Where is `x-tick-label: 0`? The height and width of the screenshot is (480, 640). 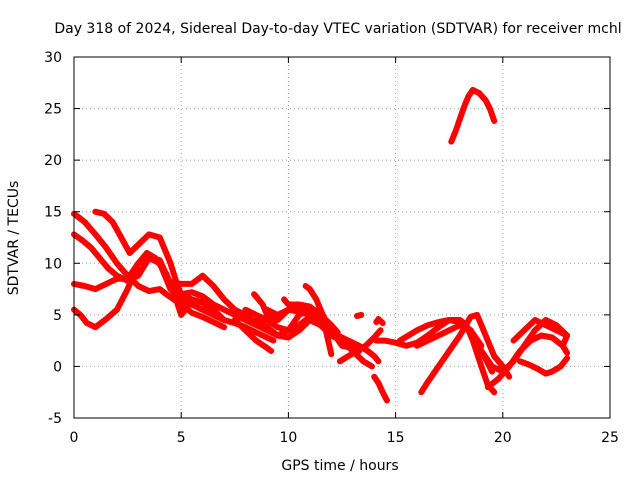
x-tick-label: 0 is located at coordinates (74, 438).